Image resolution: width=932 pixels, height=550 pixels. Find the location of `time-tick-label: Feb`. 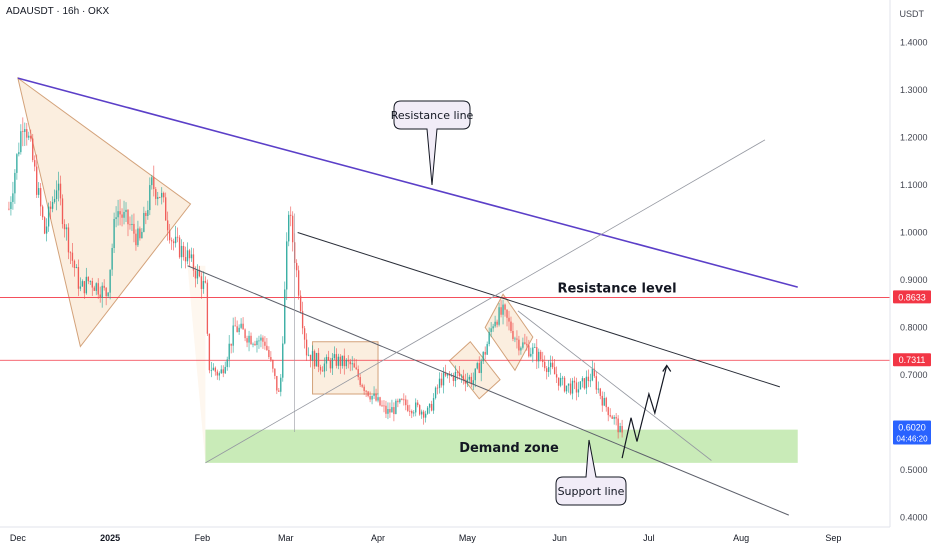

time-tick-label: Feb is located at coordinates (203, 538).